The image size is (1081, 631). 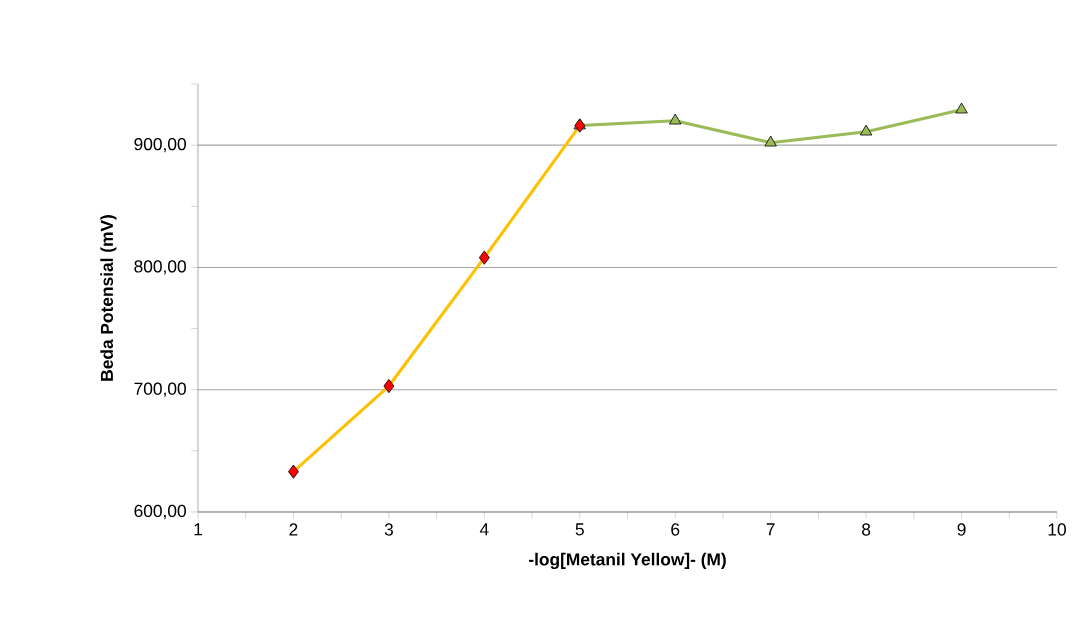 I want to click on x-tick-label: 10, so click(x=1057, y=529).